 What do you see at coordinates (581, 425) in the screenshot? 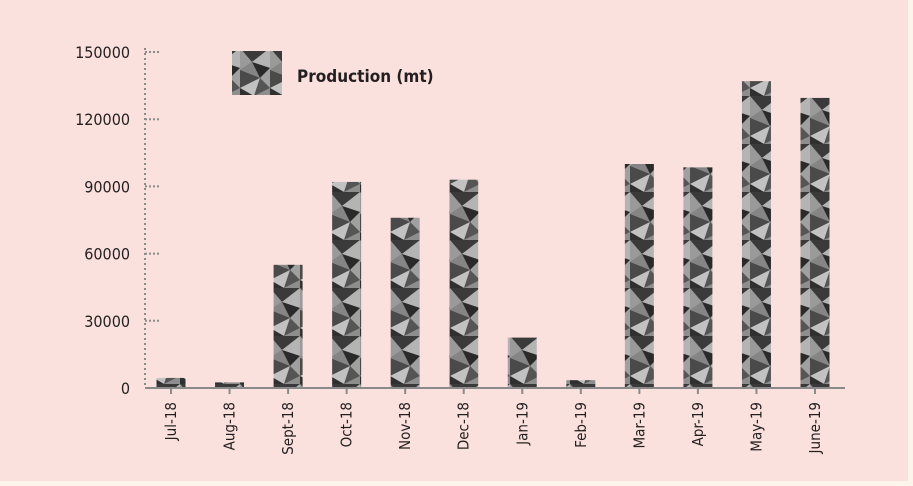
I see `x-tick-label: Feb-19` at bounding box center [581, 425].